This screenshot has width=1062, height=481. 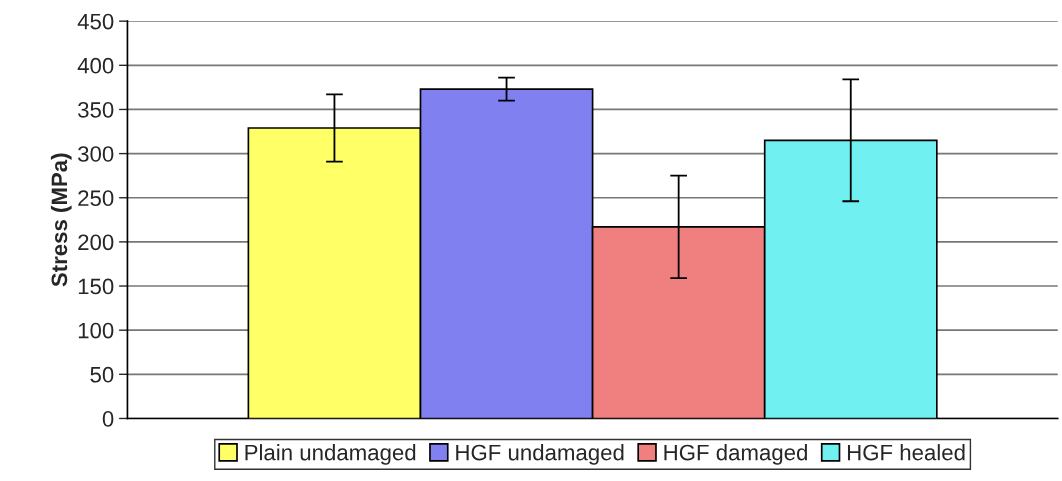 What do you see at coordinates (95, 21) in the screenshot?
I see `y-tick-label: 450` at bounding box center [95, 21].